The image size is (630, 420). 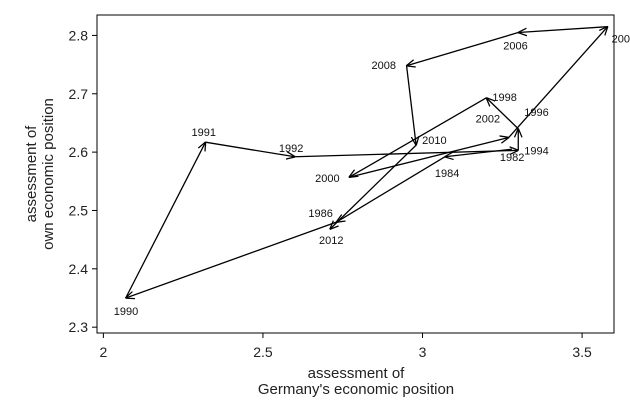 I want to click on y-axis-title-line-1: assessment of, so click(x=31, y=174).